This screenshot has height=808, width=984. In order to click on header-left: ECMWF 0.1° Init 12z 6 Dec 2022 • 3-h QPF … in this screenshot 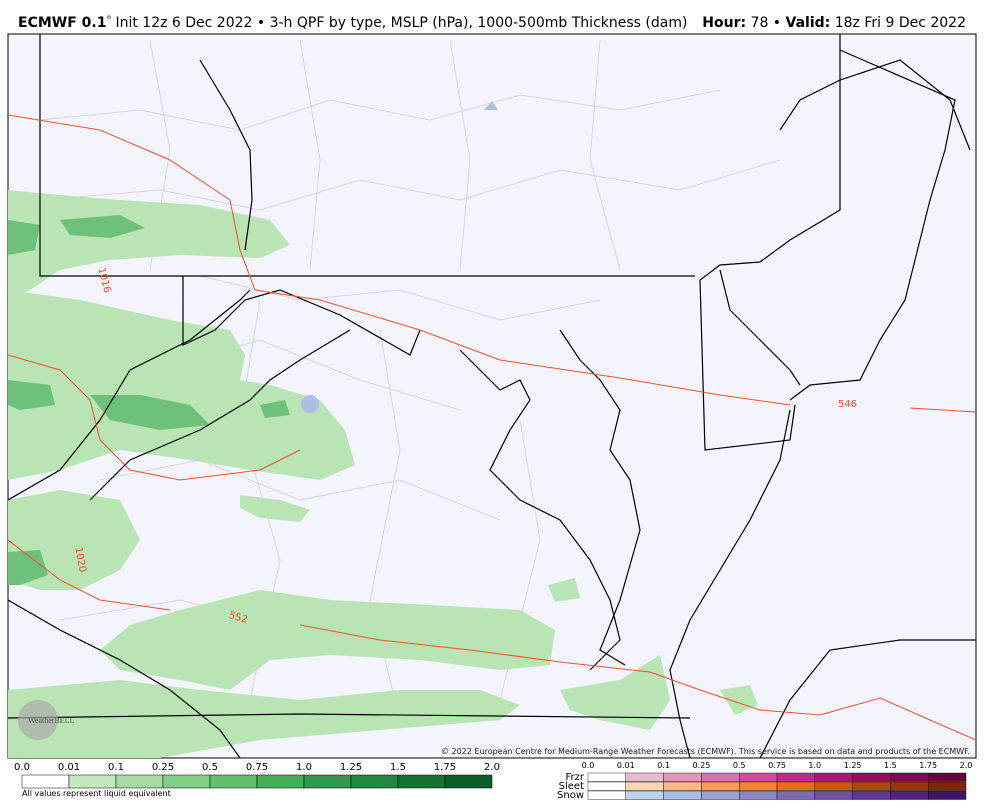, I will do `click(352, 23)`.